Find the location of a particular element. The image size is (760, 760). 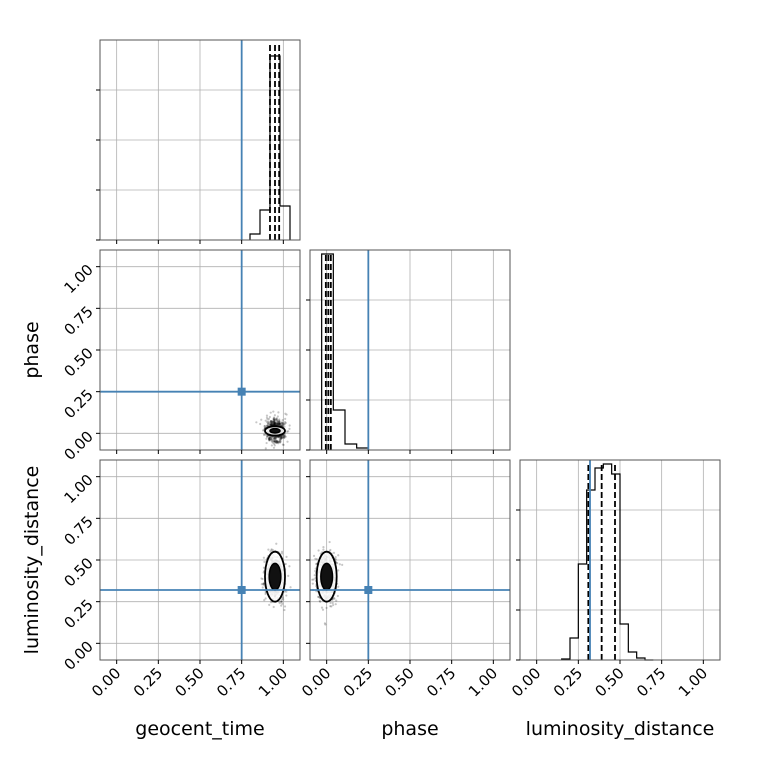

y-tick-label: 0.00 is located at coordinates (78, 445).